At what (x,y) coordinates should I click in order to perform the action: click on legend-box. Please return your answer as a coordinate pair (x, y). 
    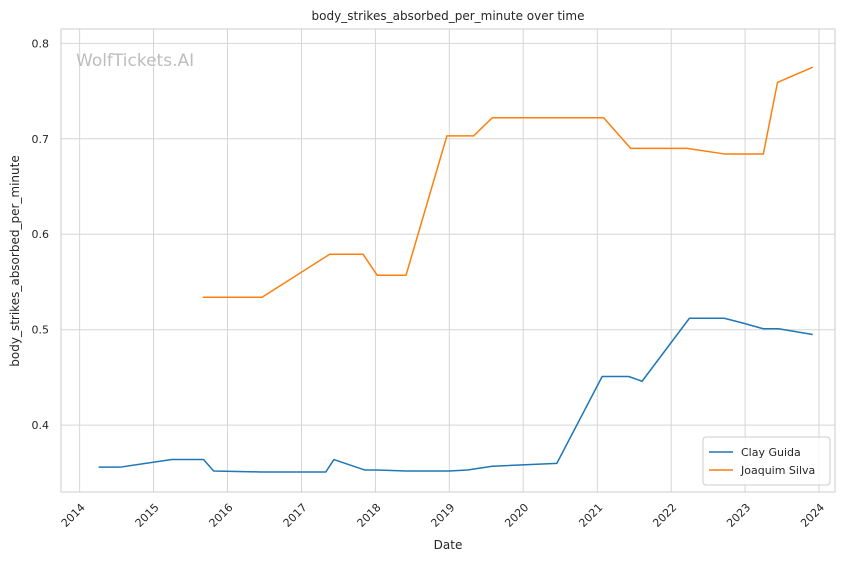
    Looking at the image, I should click on (766, 461).